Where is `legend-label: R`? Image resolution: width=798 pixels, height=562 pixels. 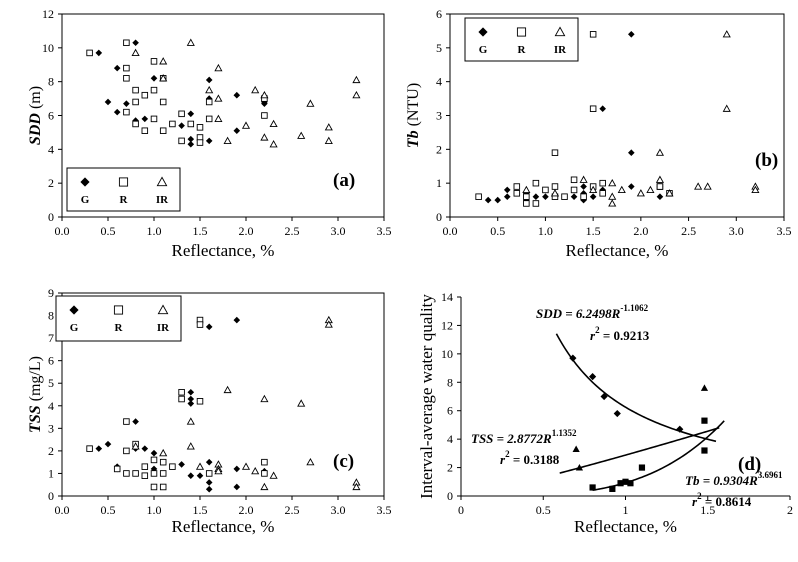 legend-label: R is located at coordinates (522, 50).